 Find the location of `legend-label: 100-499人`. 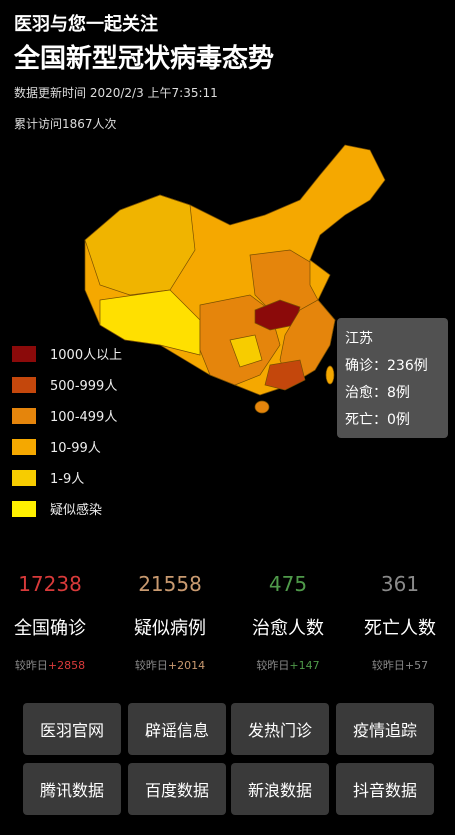

legend-label: 100-499人 is located at coordinates (84, 417).